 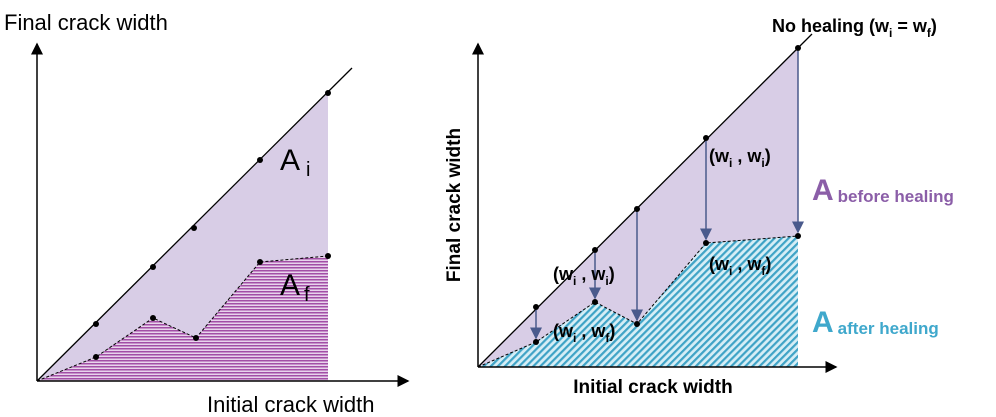 I want to click on area-after, so click(x=638, y=301).